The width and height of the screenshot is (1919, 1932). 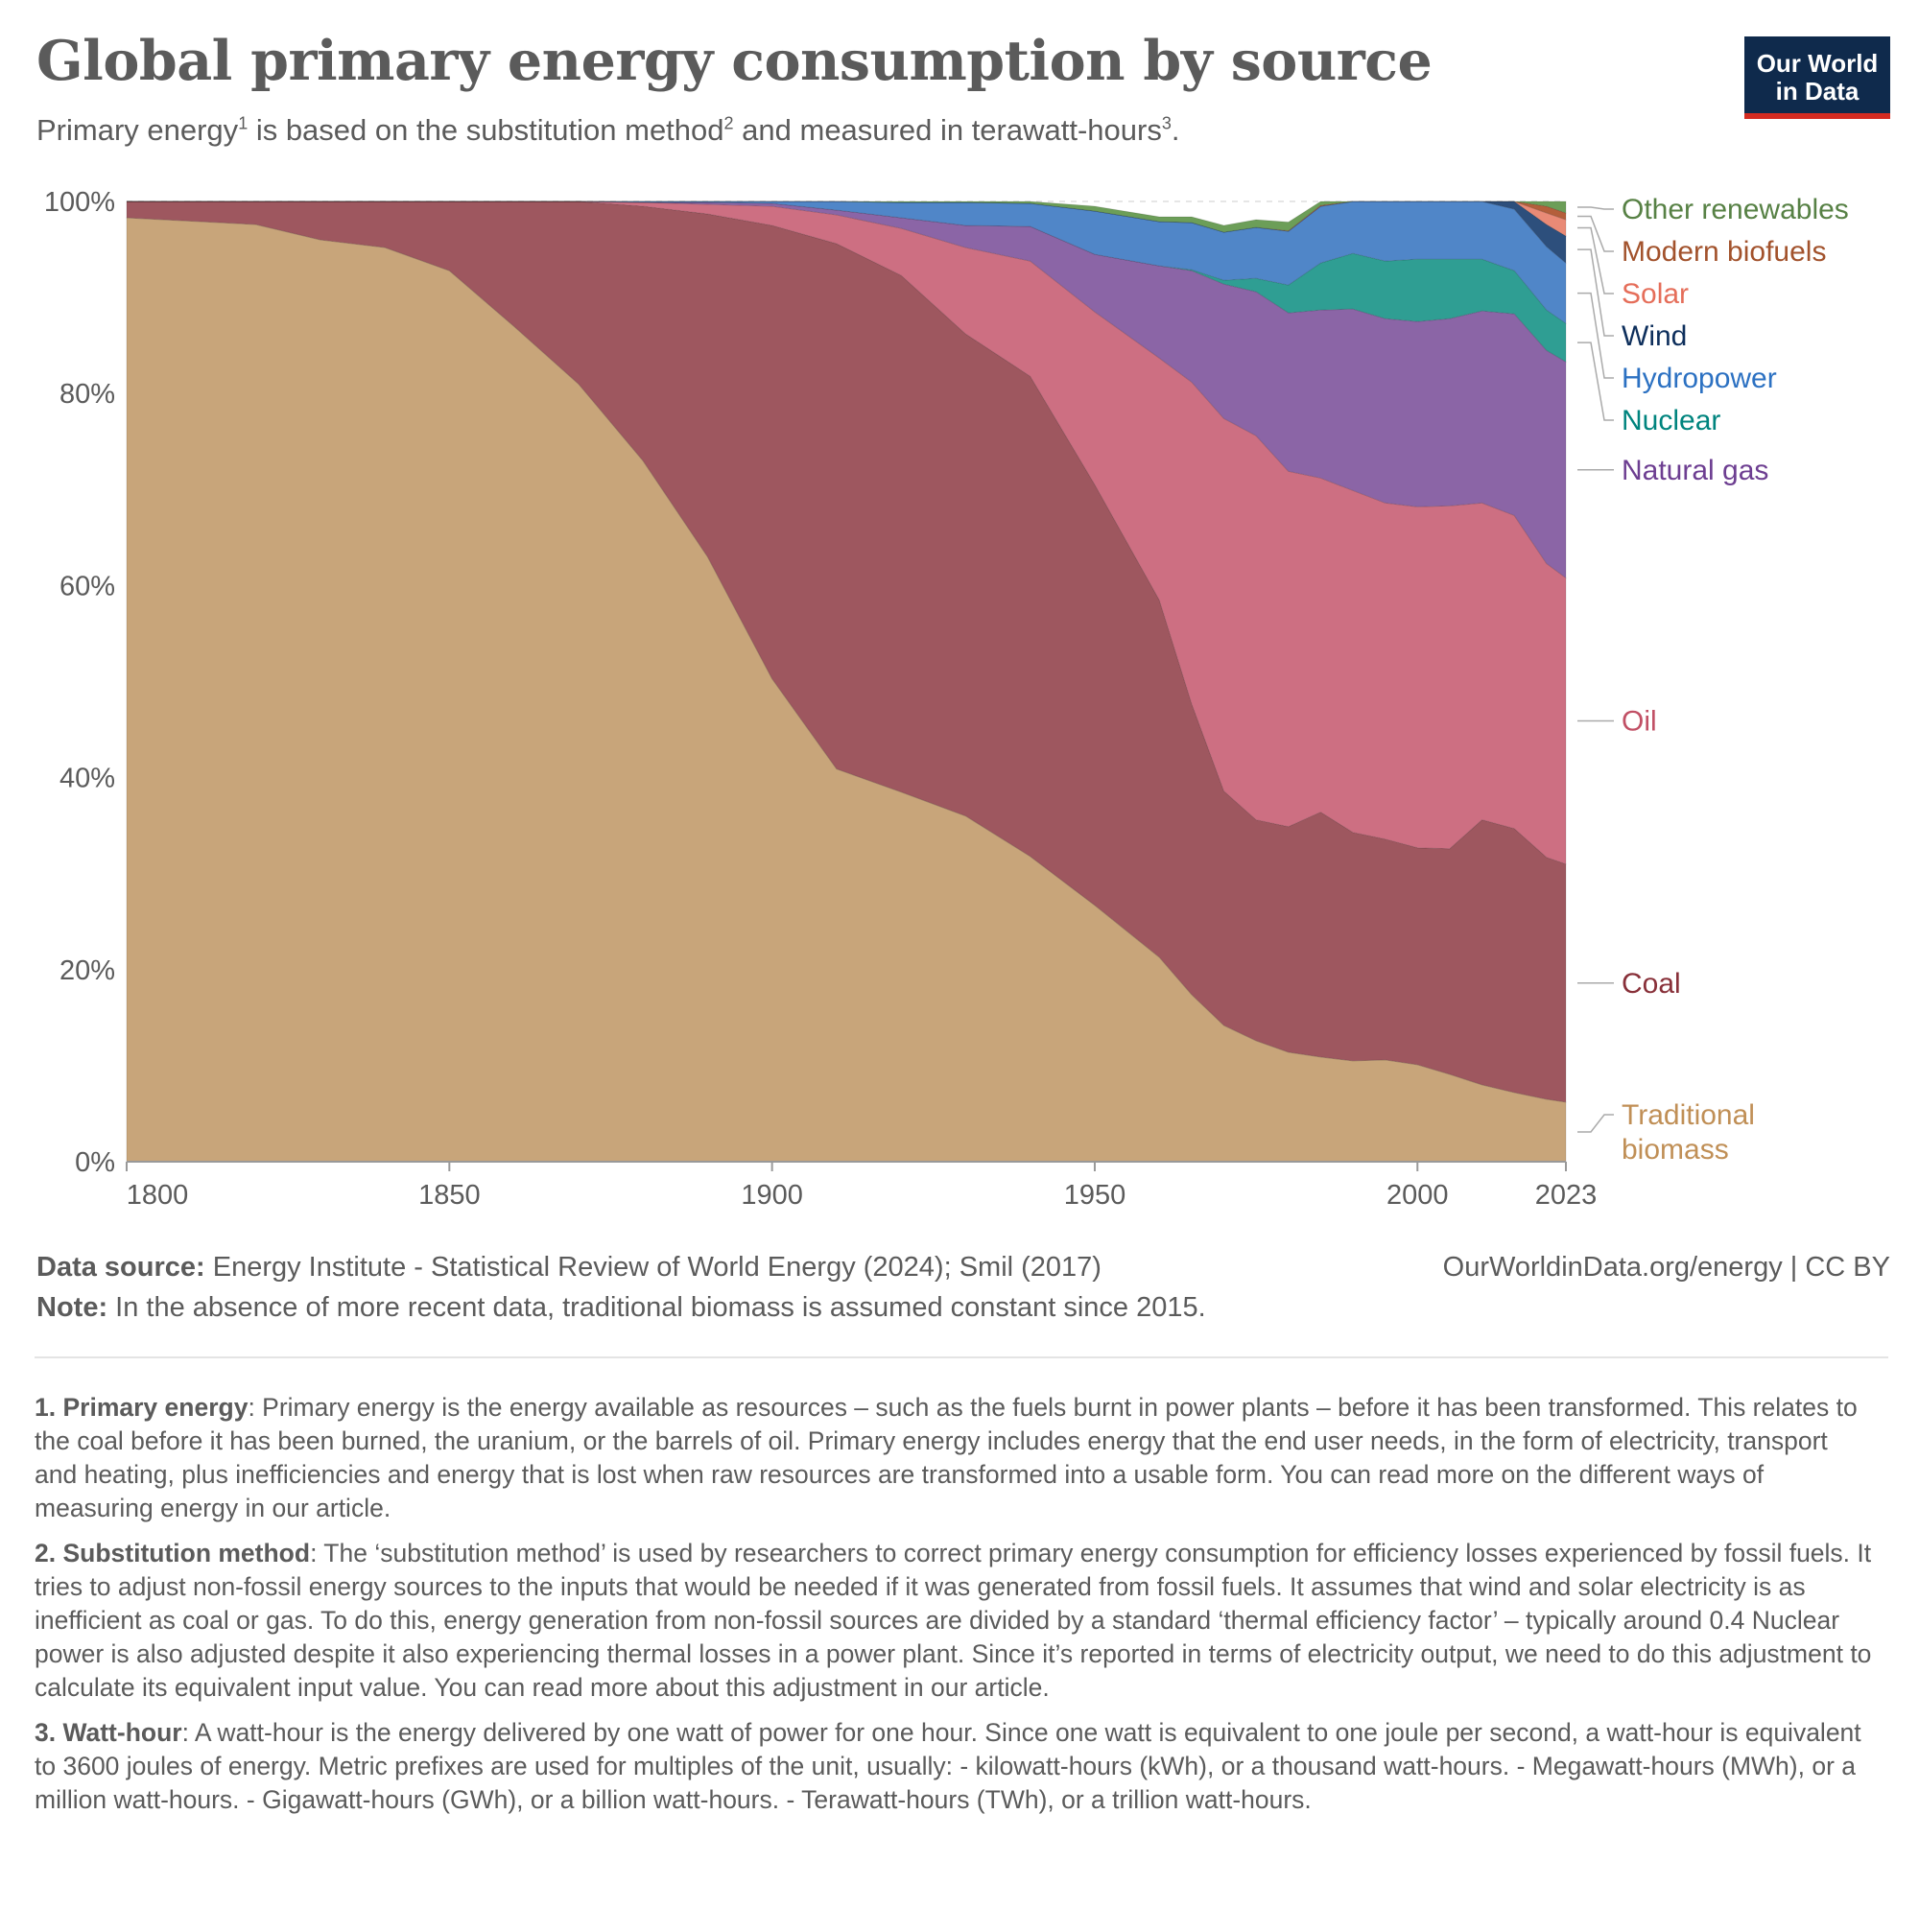 I want to click on legend-label: Traditional, so click(x=1689, y=1115).